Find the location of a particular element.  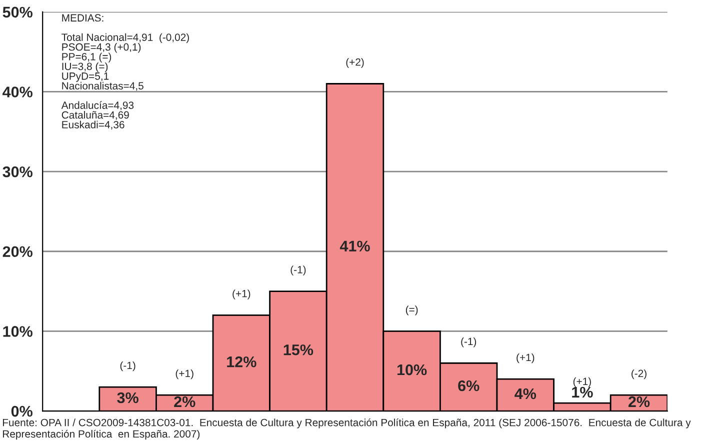

annotation: (+2) is located at coordinates (355, 63).